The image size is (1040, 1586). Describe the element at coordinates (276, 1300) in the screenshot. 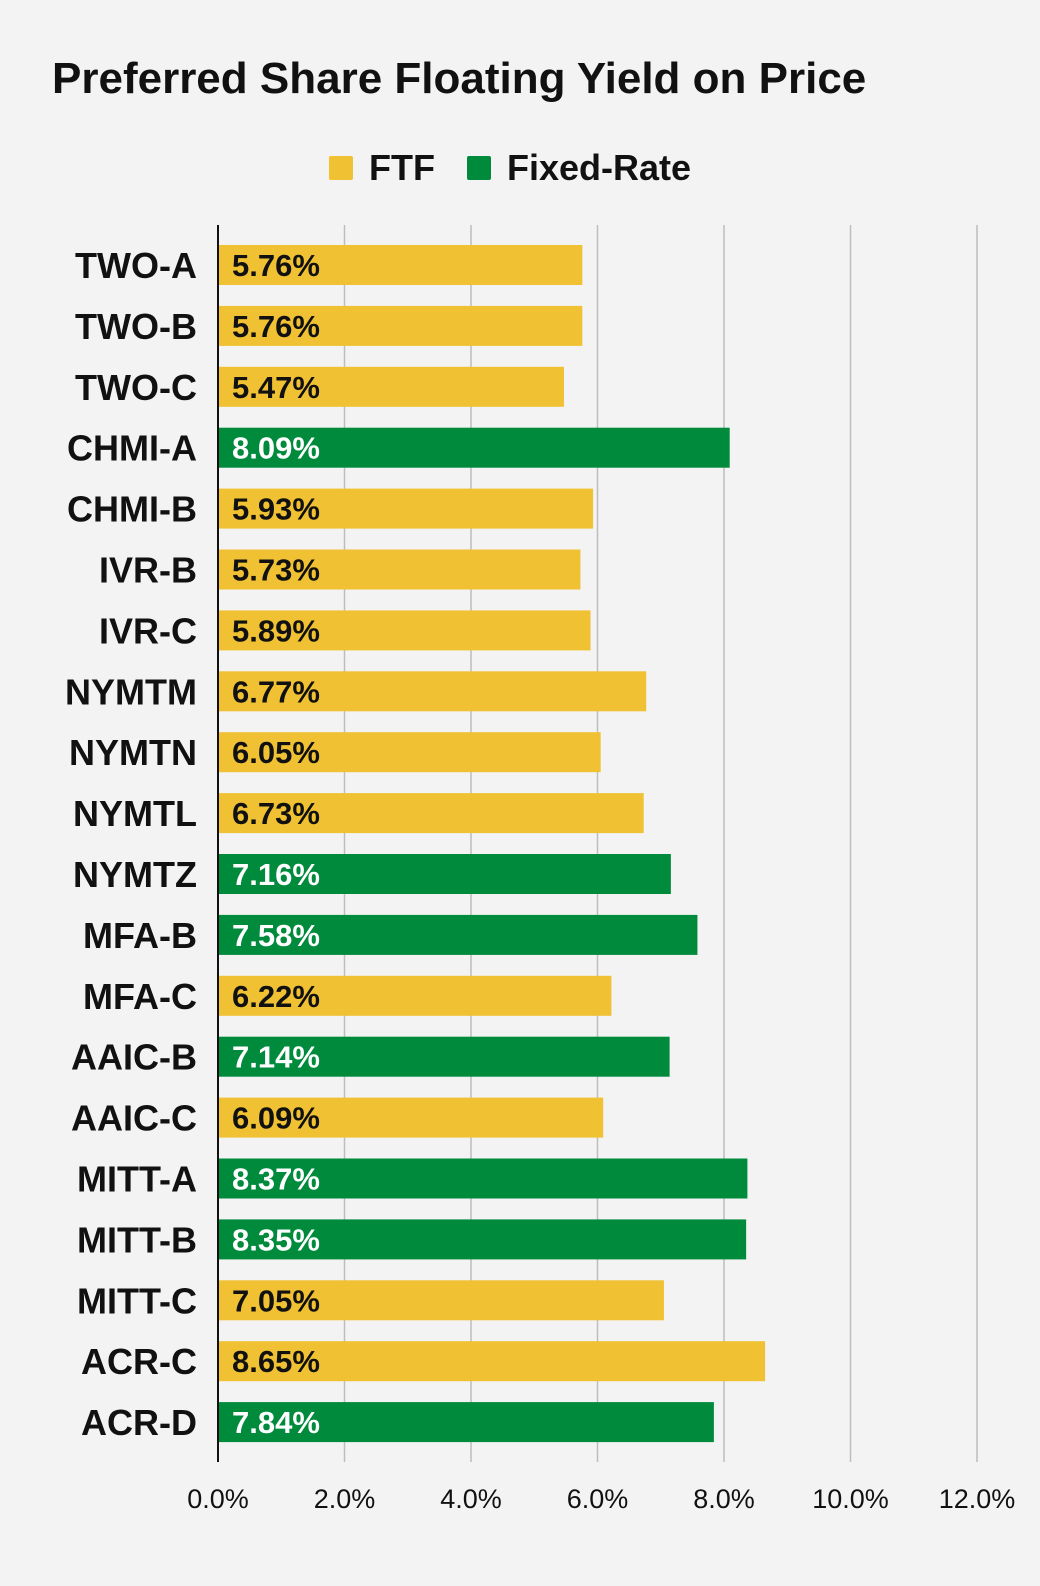

I see `data-label: 7.05%` at that location.